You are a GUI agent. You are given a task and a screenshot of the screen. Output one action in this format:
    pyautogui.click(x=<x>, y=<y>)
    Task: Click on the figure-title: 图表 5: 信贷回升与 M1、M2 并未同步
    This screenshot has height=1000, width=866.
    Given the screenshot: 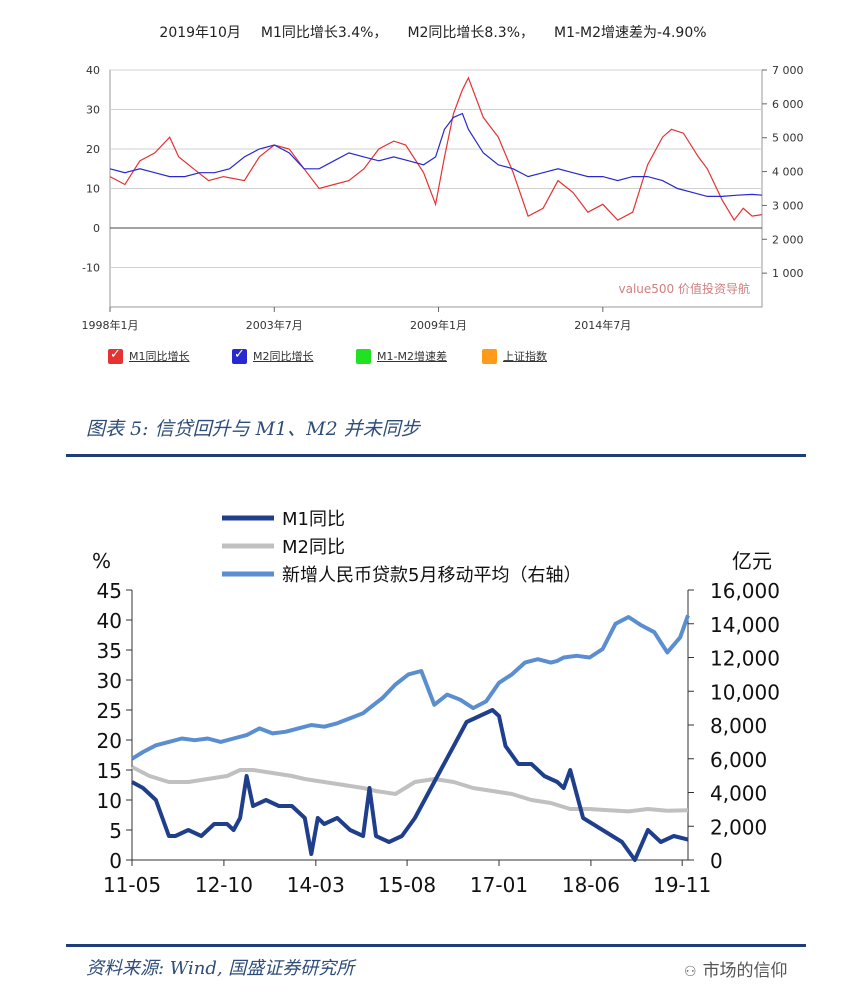 What is the action you would take?
    pyautogui.click(x=253, y=429)
    